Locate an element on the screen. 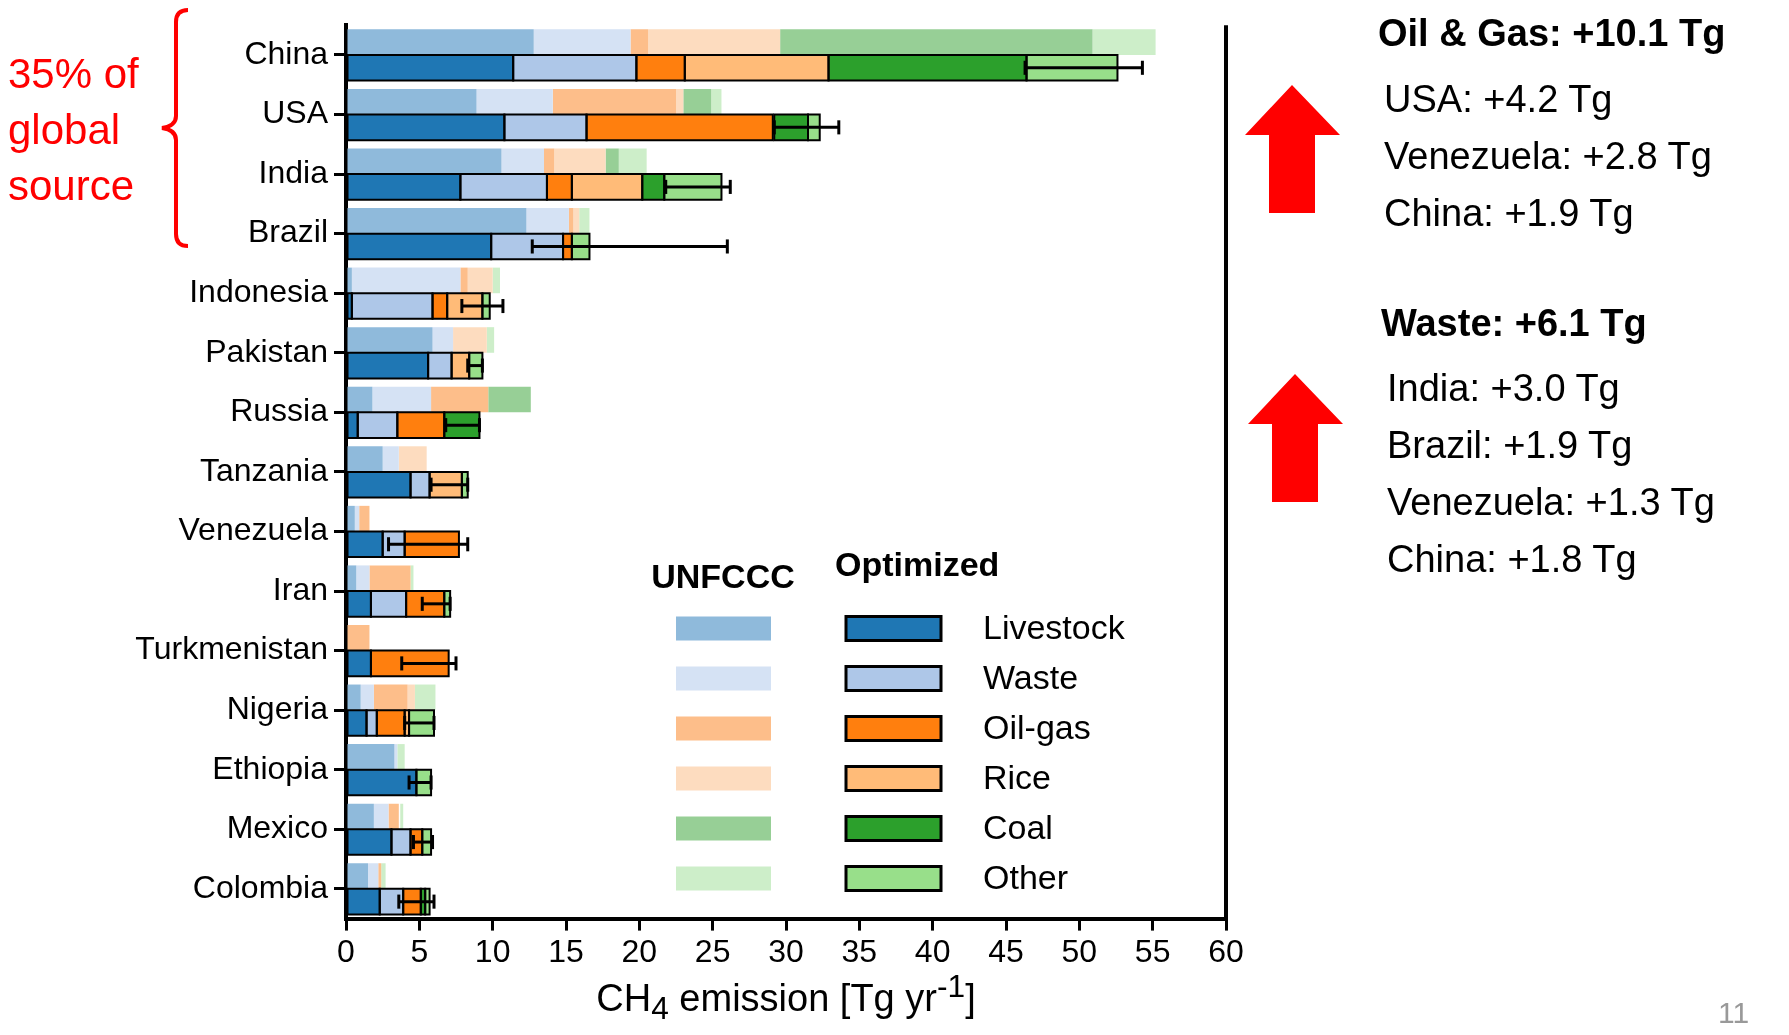  text: 11 is located at coordinates (1734, 1013).